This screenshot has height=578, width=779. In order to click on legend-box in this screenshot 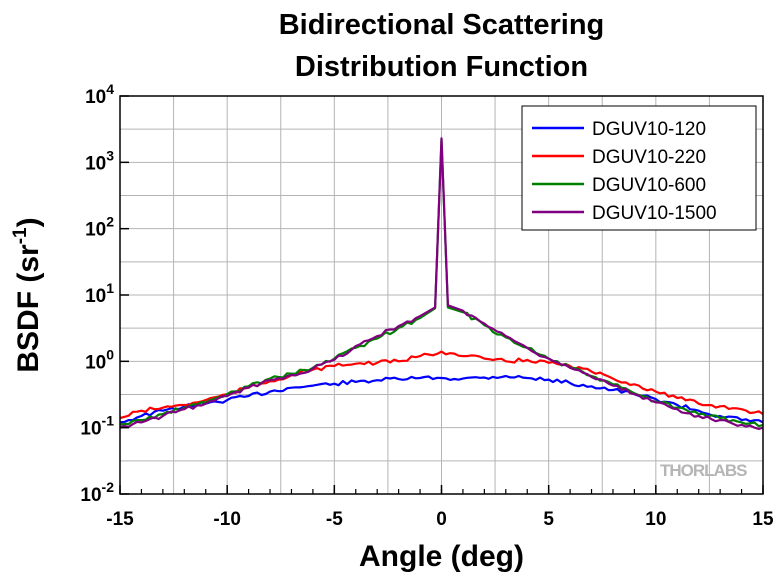, I will do `click(639, 168)`.